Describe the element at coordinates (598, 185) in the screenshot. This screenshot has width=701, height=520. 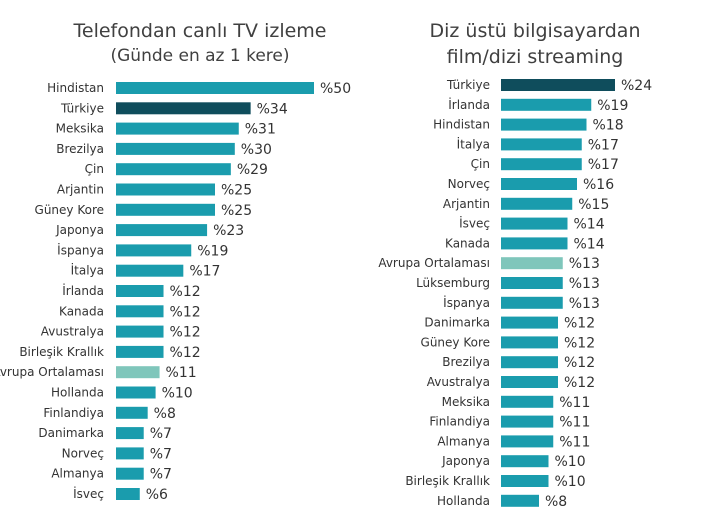
I see `right-value-label: %16` at that location.